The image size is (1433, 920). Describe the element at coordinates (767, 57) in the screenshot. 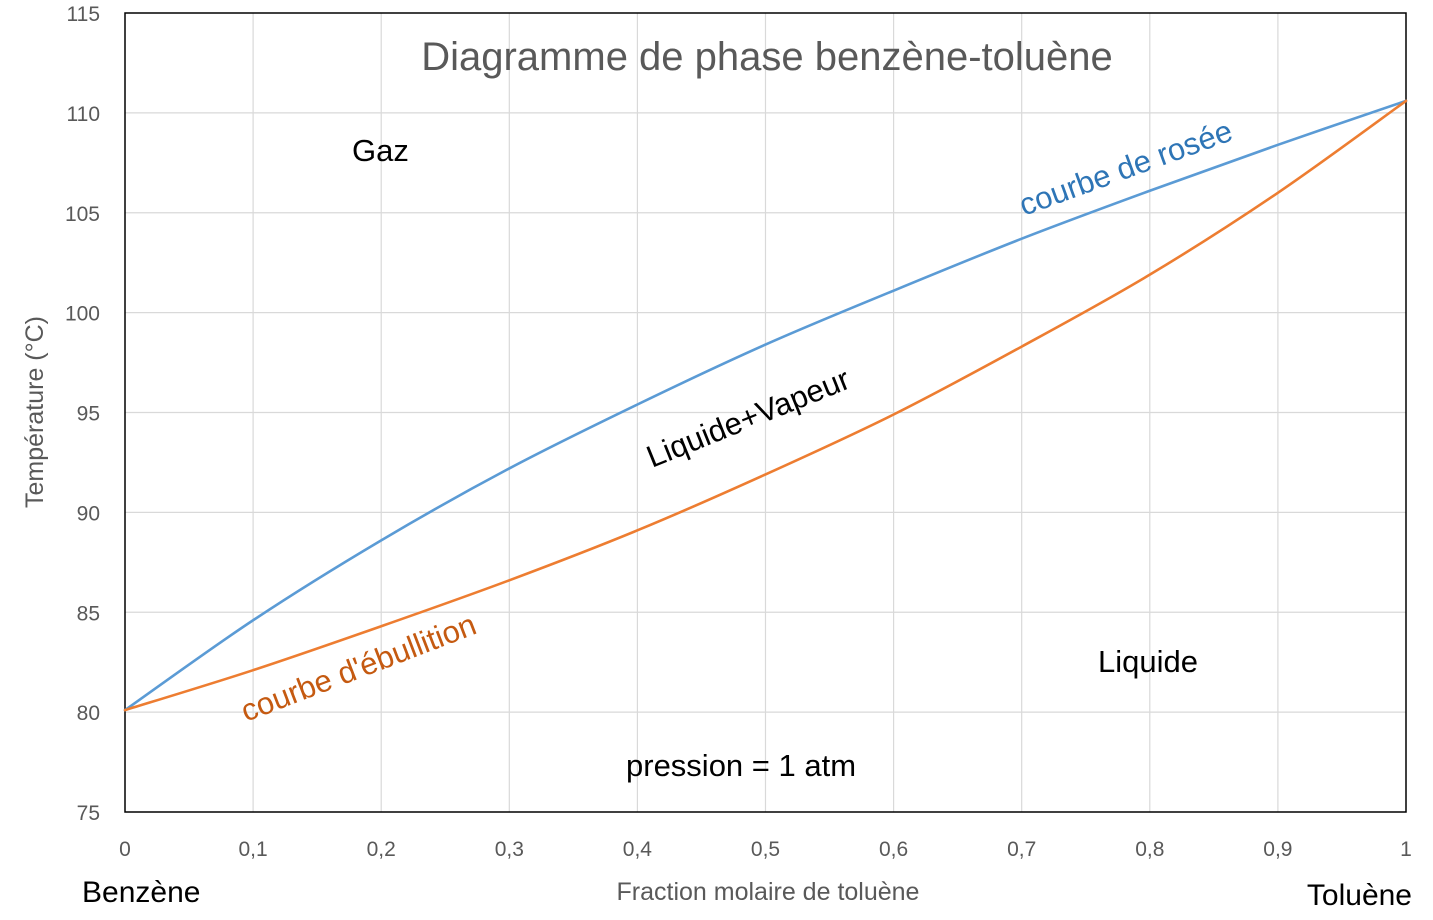

I see `chart-title: Diagramme de phase benzène-toluène` at that location.